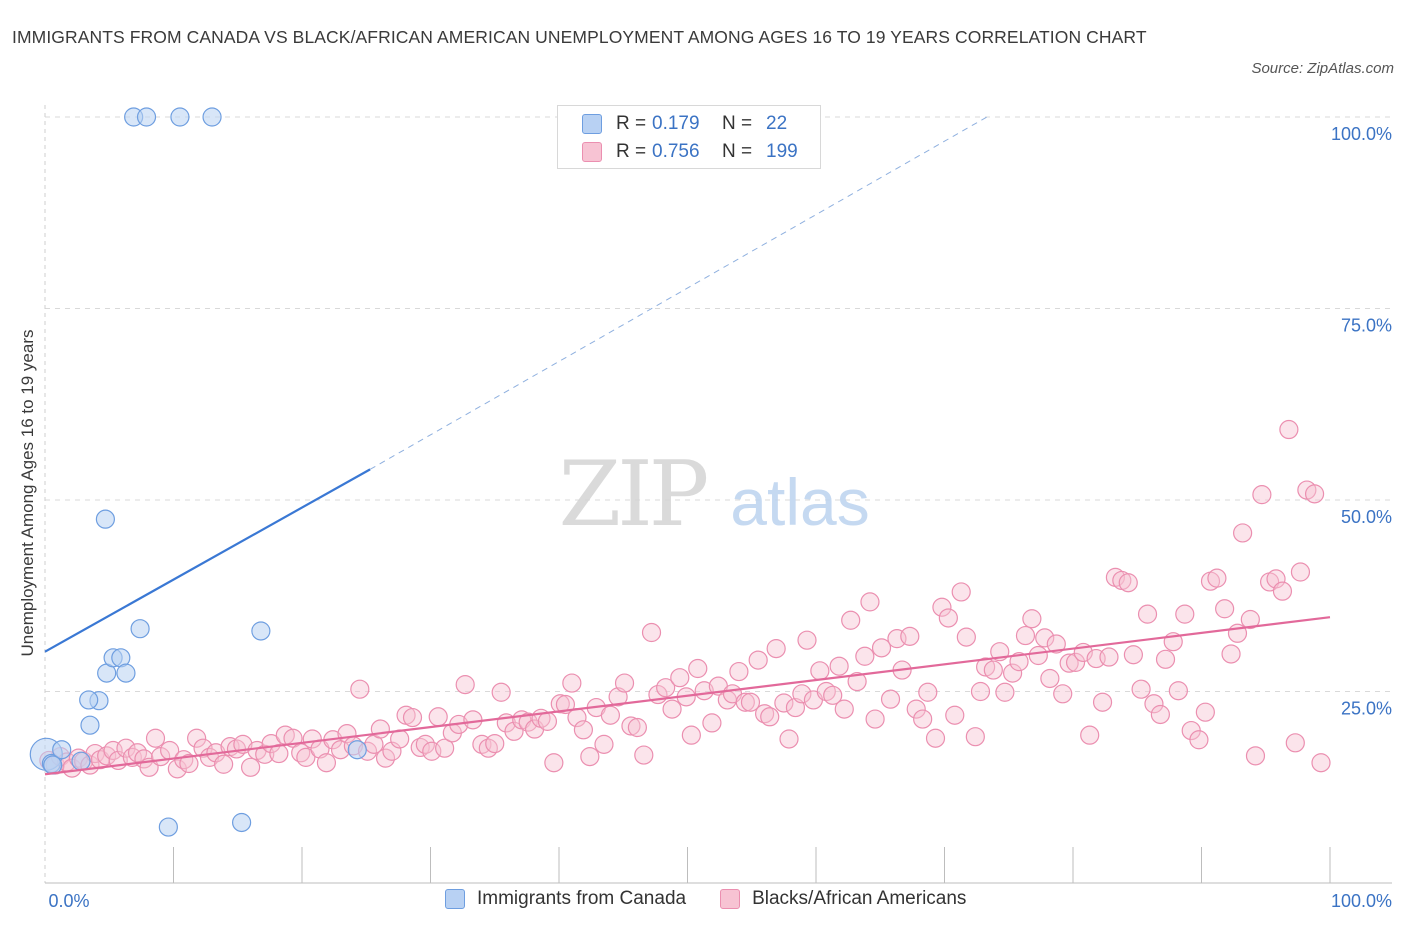 The width and height of the screenshot is (1406, 930). What do you see at coordinates (782, 151) in the screenshot?
I see `legend-n-value: 199` at bounding box center [782, 151].